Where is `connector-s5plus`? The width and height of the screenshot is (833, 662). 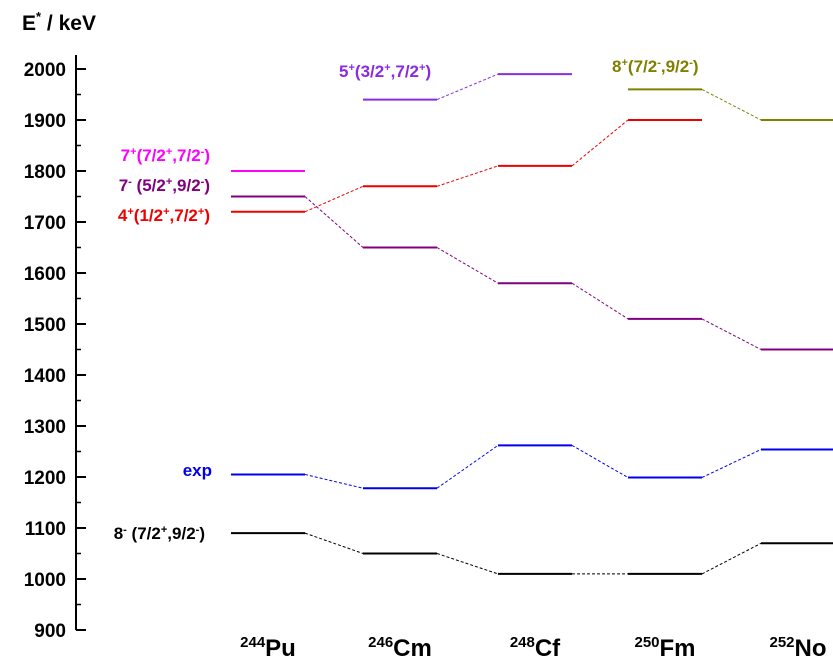 connector-s5plus is located at coordinates (467, 87).